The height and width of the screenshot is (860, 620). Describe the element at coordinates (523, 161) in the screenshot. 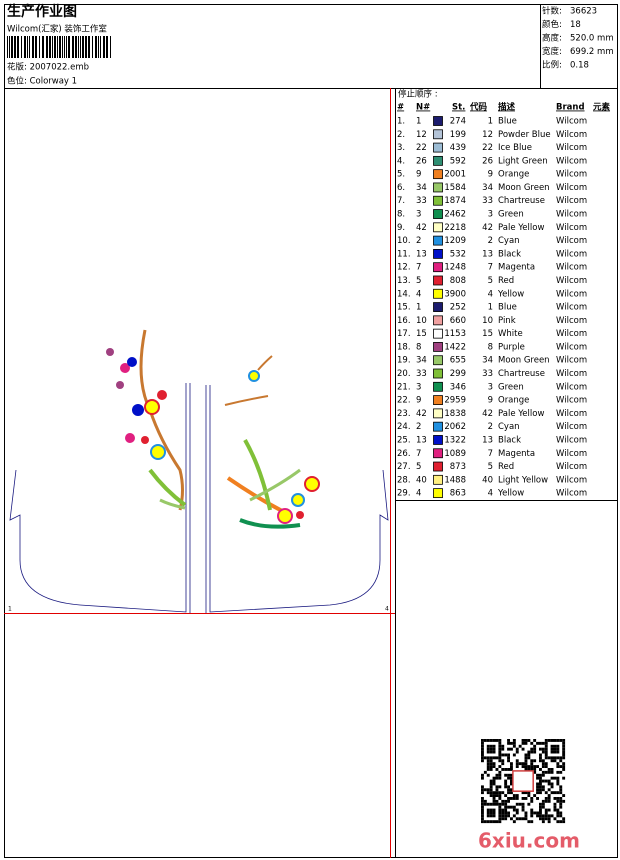

I see `description: Light Green` at that location.